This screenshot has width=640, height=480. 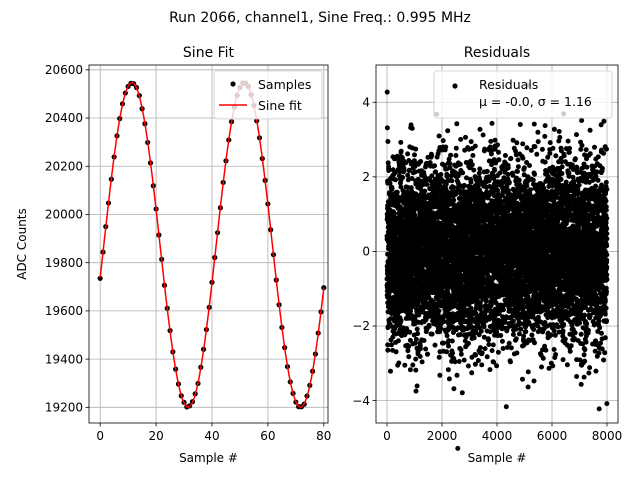 What do you see at coordinates (535, 101) in the screenshot?
I see `legend-residuals-stats: μ = -0.0, σ = 1.16` at bounding box center [535, 101].